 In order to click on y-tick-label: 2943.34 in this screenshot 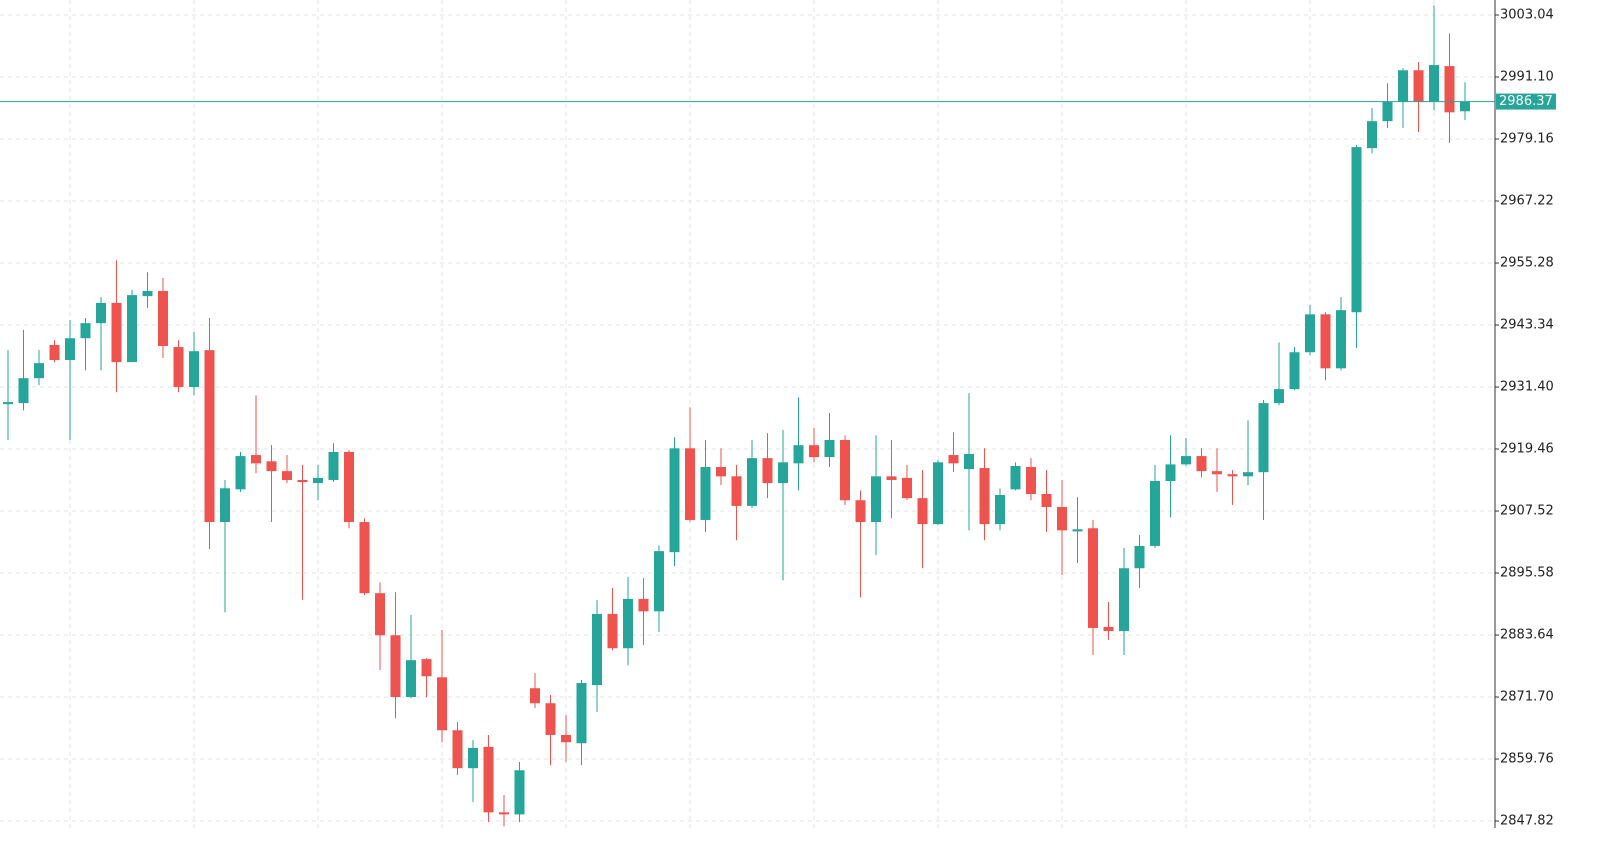, I will do `click(1527, 325)`.